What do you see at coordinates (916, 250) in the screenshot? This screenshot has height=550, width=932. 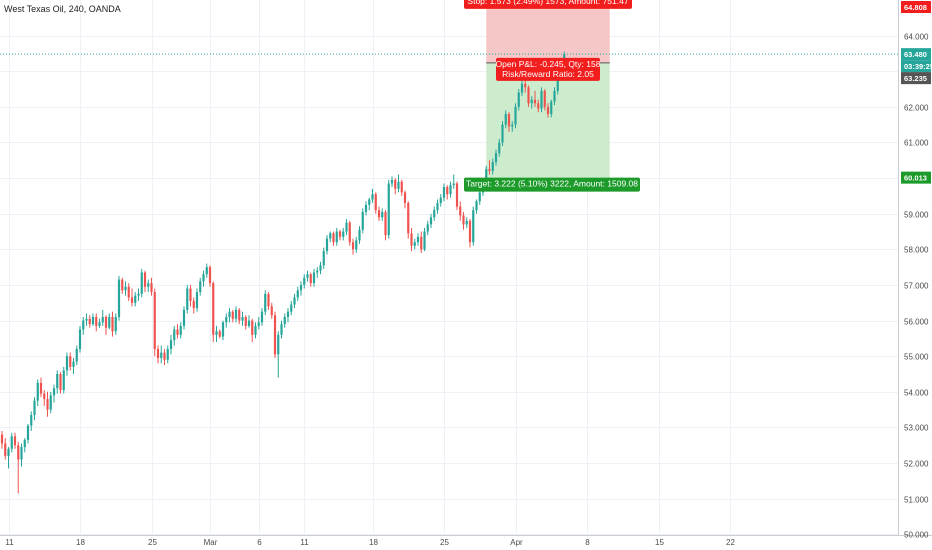 I see `price-tick-label: 58.000` at bounding box center [916, 250].